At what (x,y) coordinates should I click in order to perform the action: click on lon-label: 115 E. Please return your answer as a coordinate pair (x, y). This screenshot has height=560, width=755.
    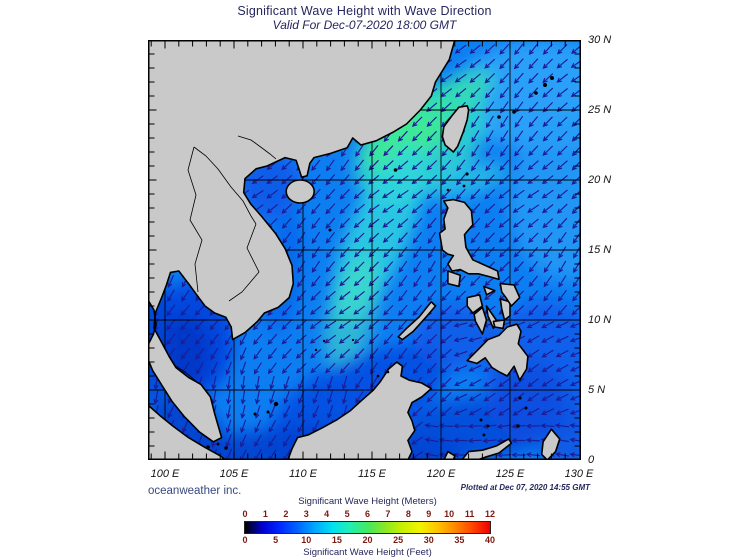
    Looking at the image, I should click on (372, 474).